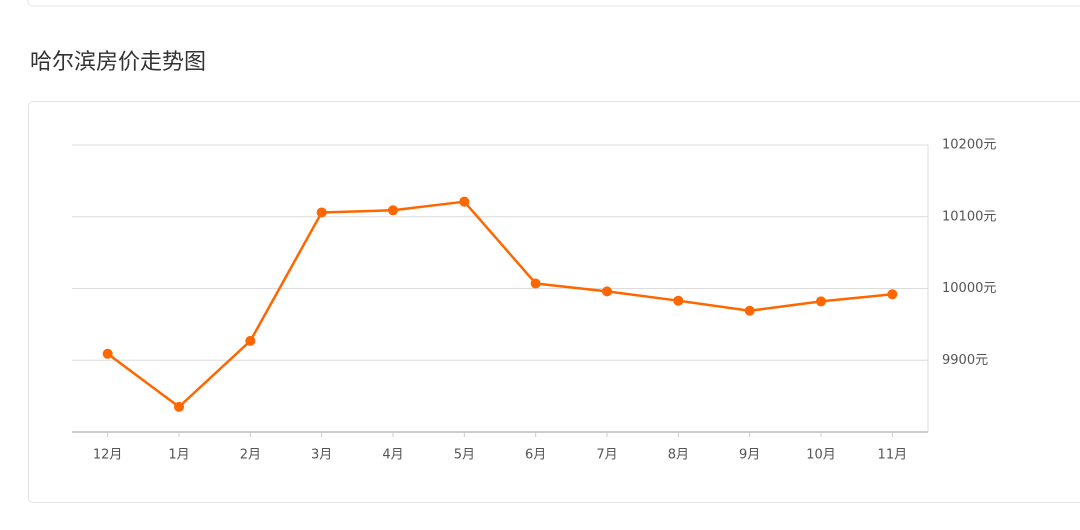 The height and width of the screenshot is (530, 1080). What do you see at coordinates (969, 145) in the screenshot?
I see `y-tick-label: 10200元` at bounding box center [969, 145].